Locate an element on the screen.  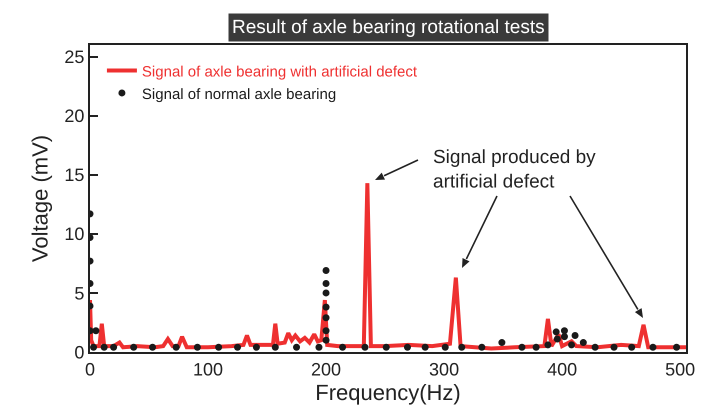
x-tick-label: 500 is located at coordinates (680, 370).